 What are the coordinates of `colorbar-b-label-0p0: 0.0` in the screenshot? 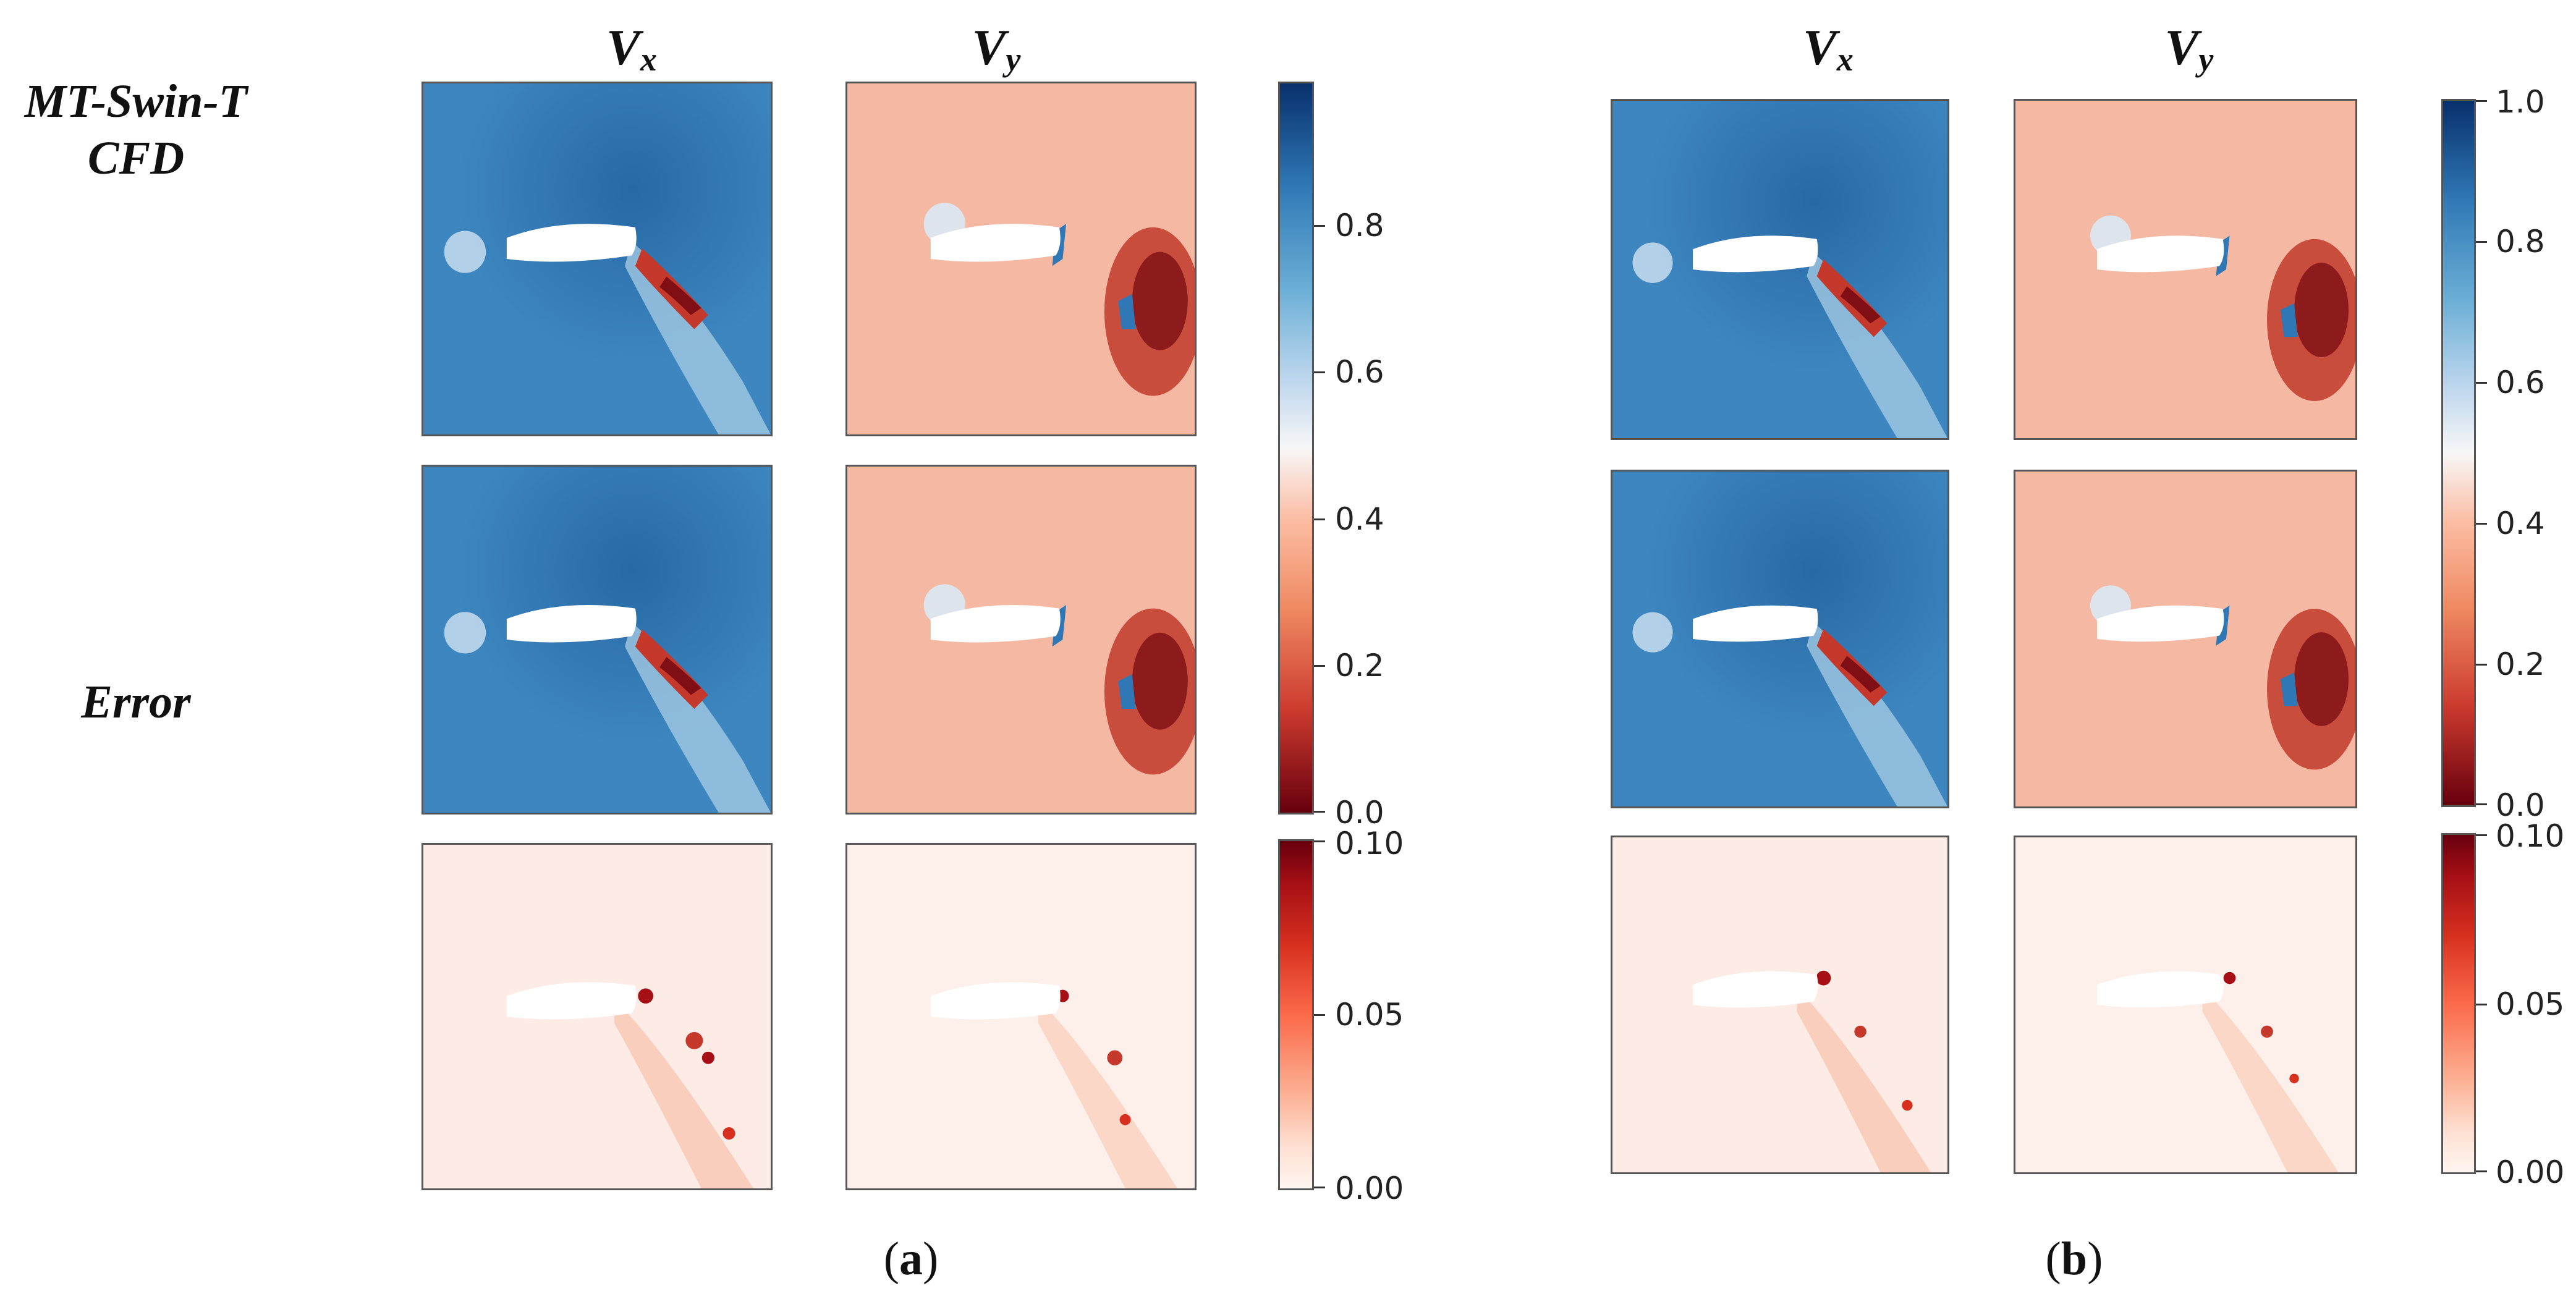 It's located at (2520, 805).